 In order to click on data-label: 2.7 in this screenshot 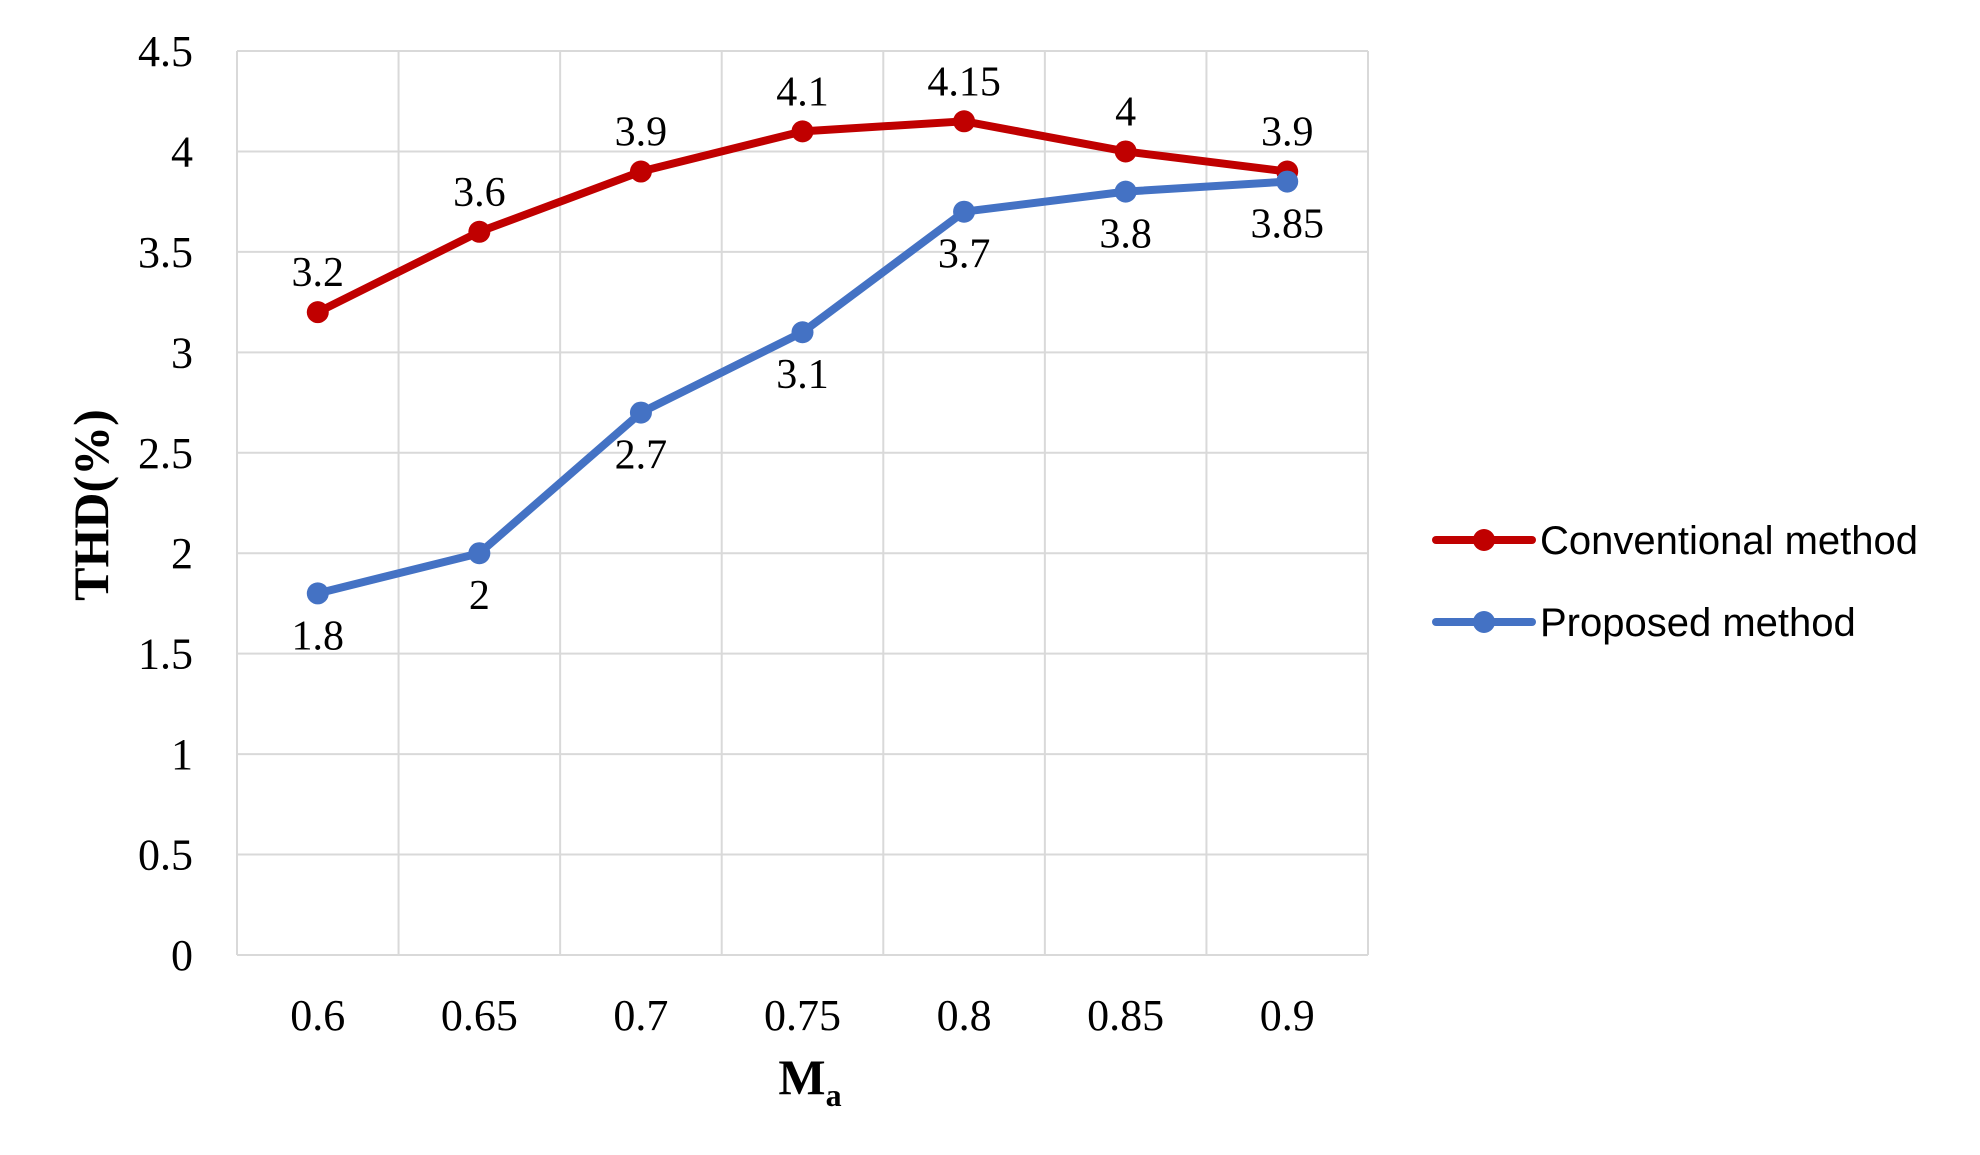, I will do `click(641, 456)`.